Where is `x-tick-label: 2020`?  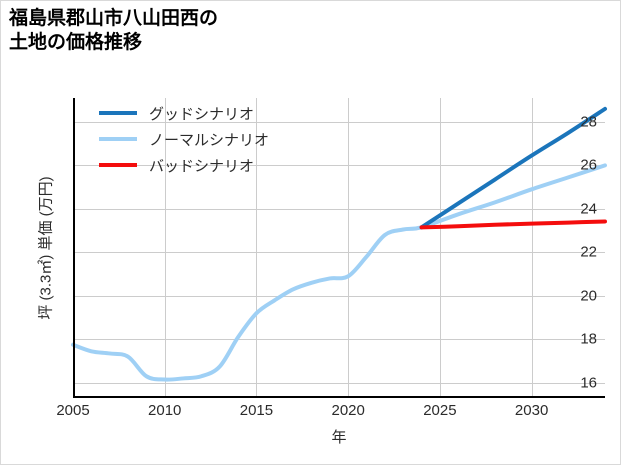 x-tick-label: 2020 is located at coordinates (348, 410).